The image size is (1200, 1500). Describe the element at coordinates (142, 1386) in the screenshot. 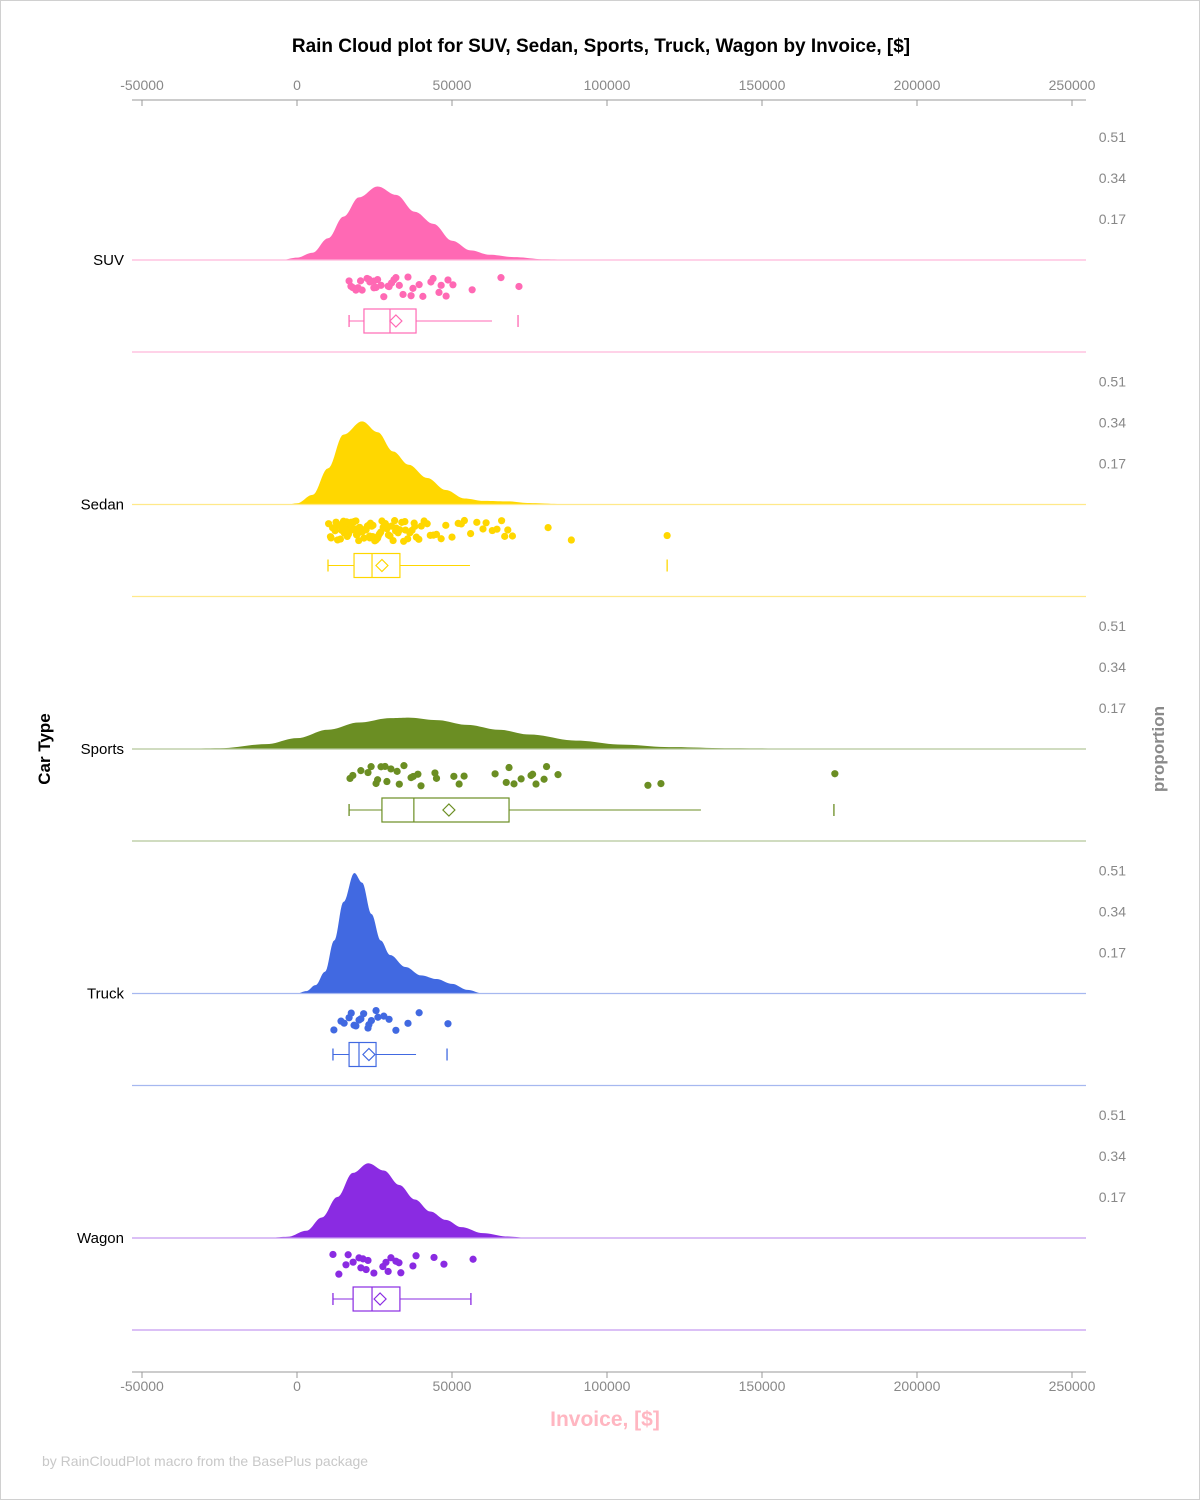

I see `bottom-axis-tick-label: -50000` at that location.